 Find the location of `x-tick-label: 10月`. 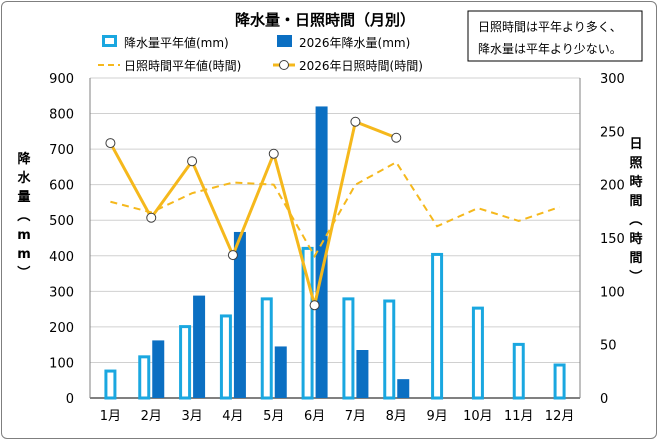

x-tick-label: 10月 is located at coordinates (478, 416).